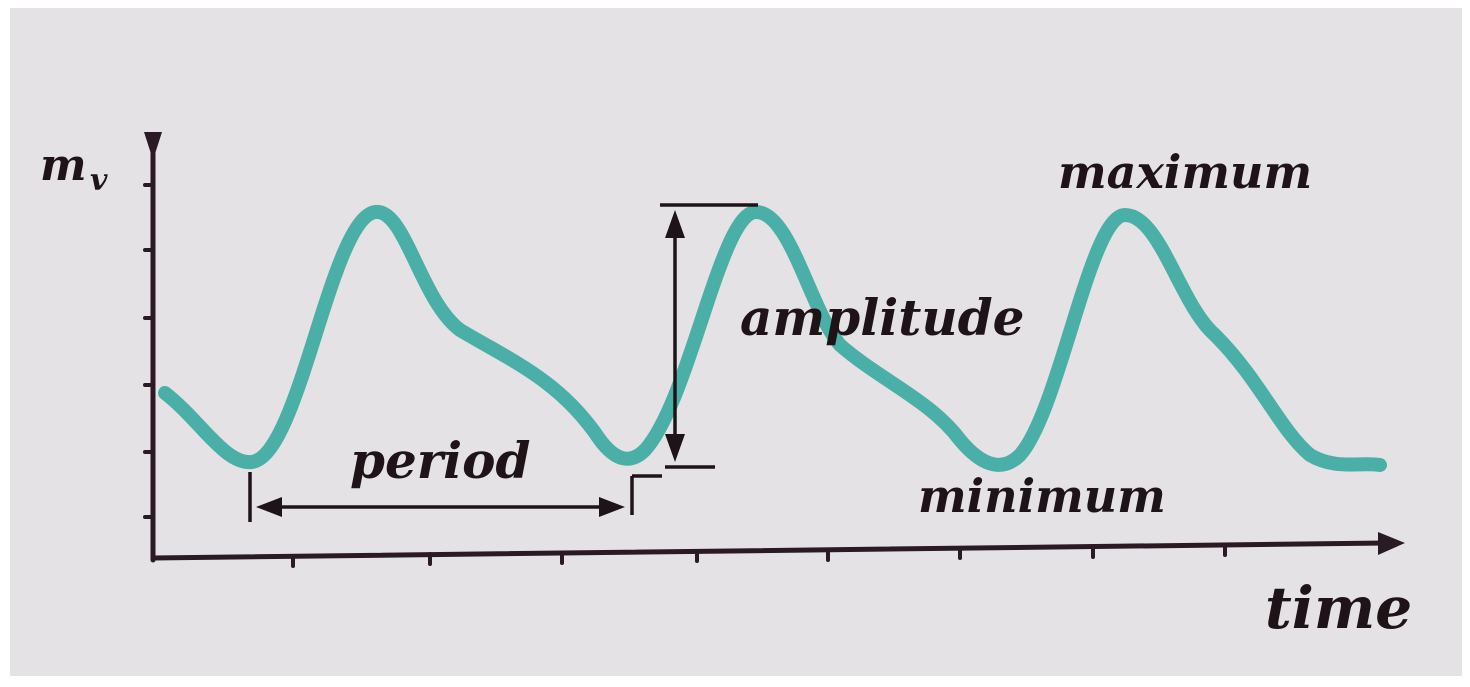  Describe the element at coordinates (882, 317) in the screenshot. I see `amplitude-label: amplitude` at that location.